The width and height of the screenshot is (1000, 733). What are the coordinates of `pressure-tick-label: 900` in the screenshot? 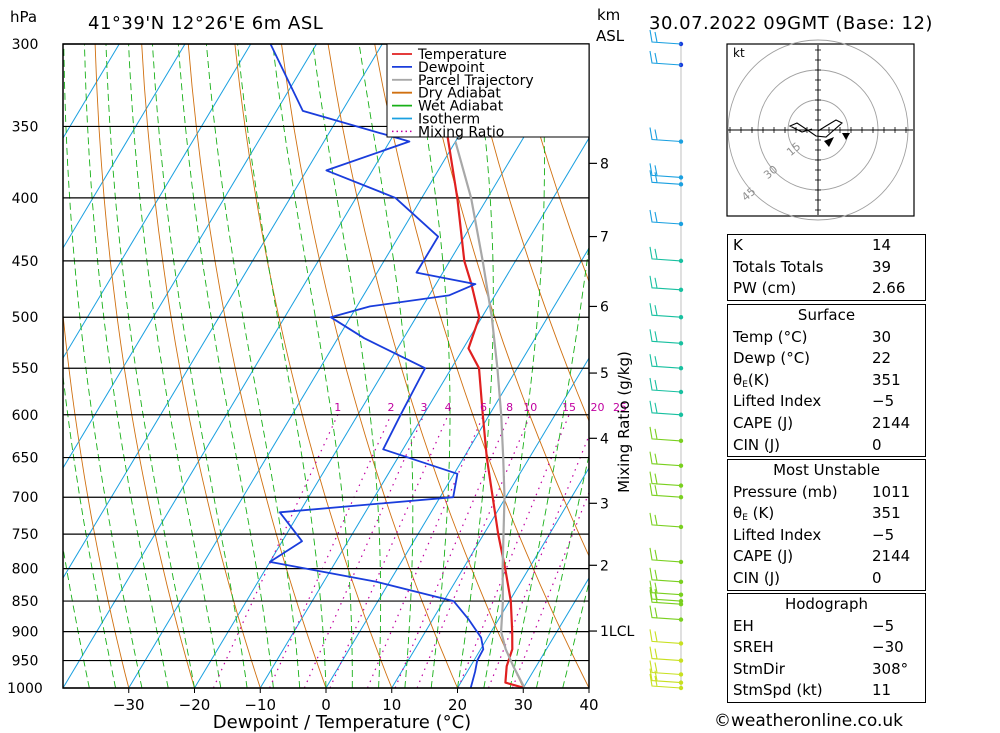 It's located at (25, 633).